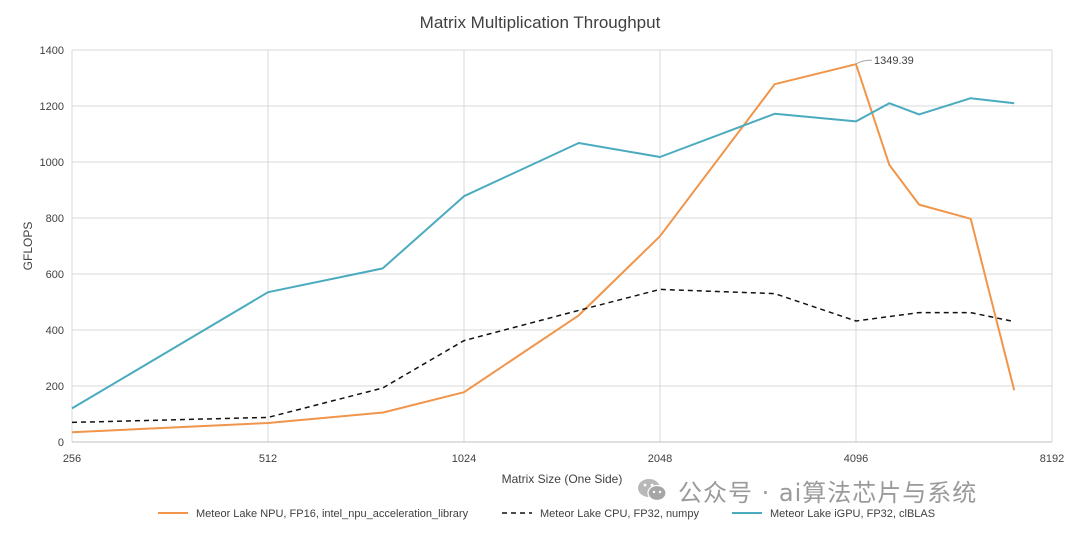  I want to click on wechat-icon, so click(652, 490).